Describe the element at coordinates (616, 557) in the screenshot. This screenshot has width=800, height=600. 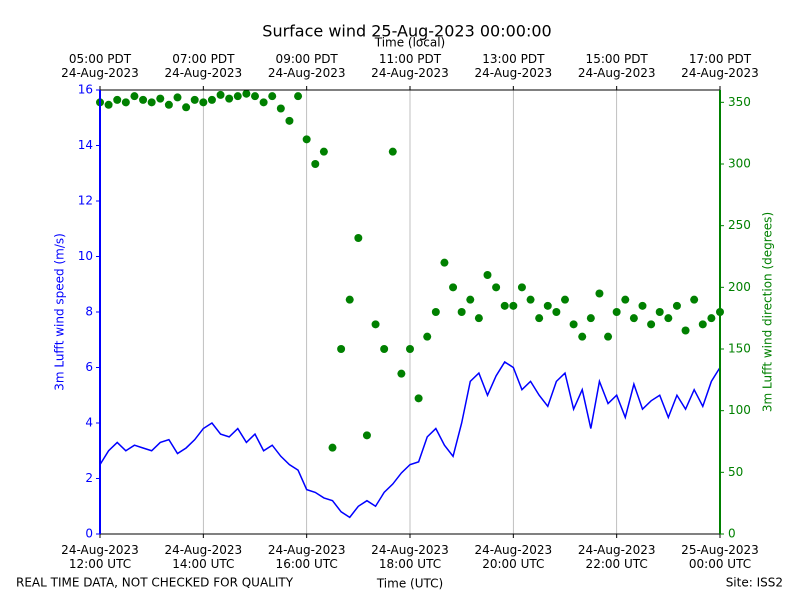
I see `x-tick-label: 24-Aug-2023 22:00 UTC` at that location.